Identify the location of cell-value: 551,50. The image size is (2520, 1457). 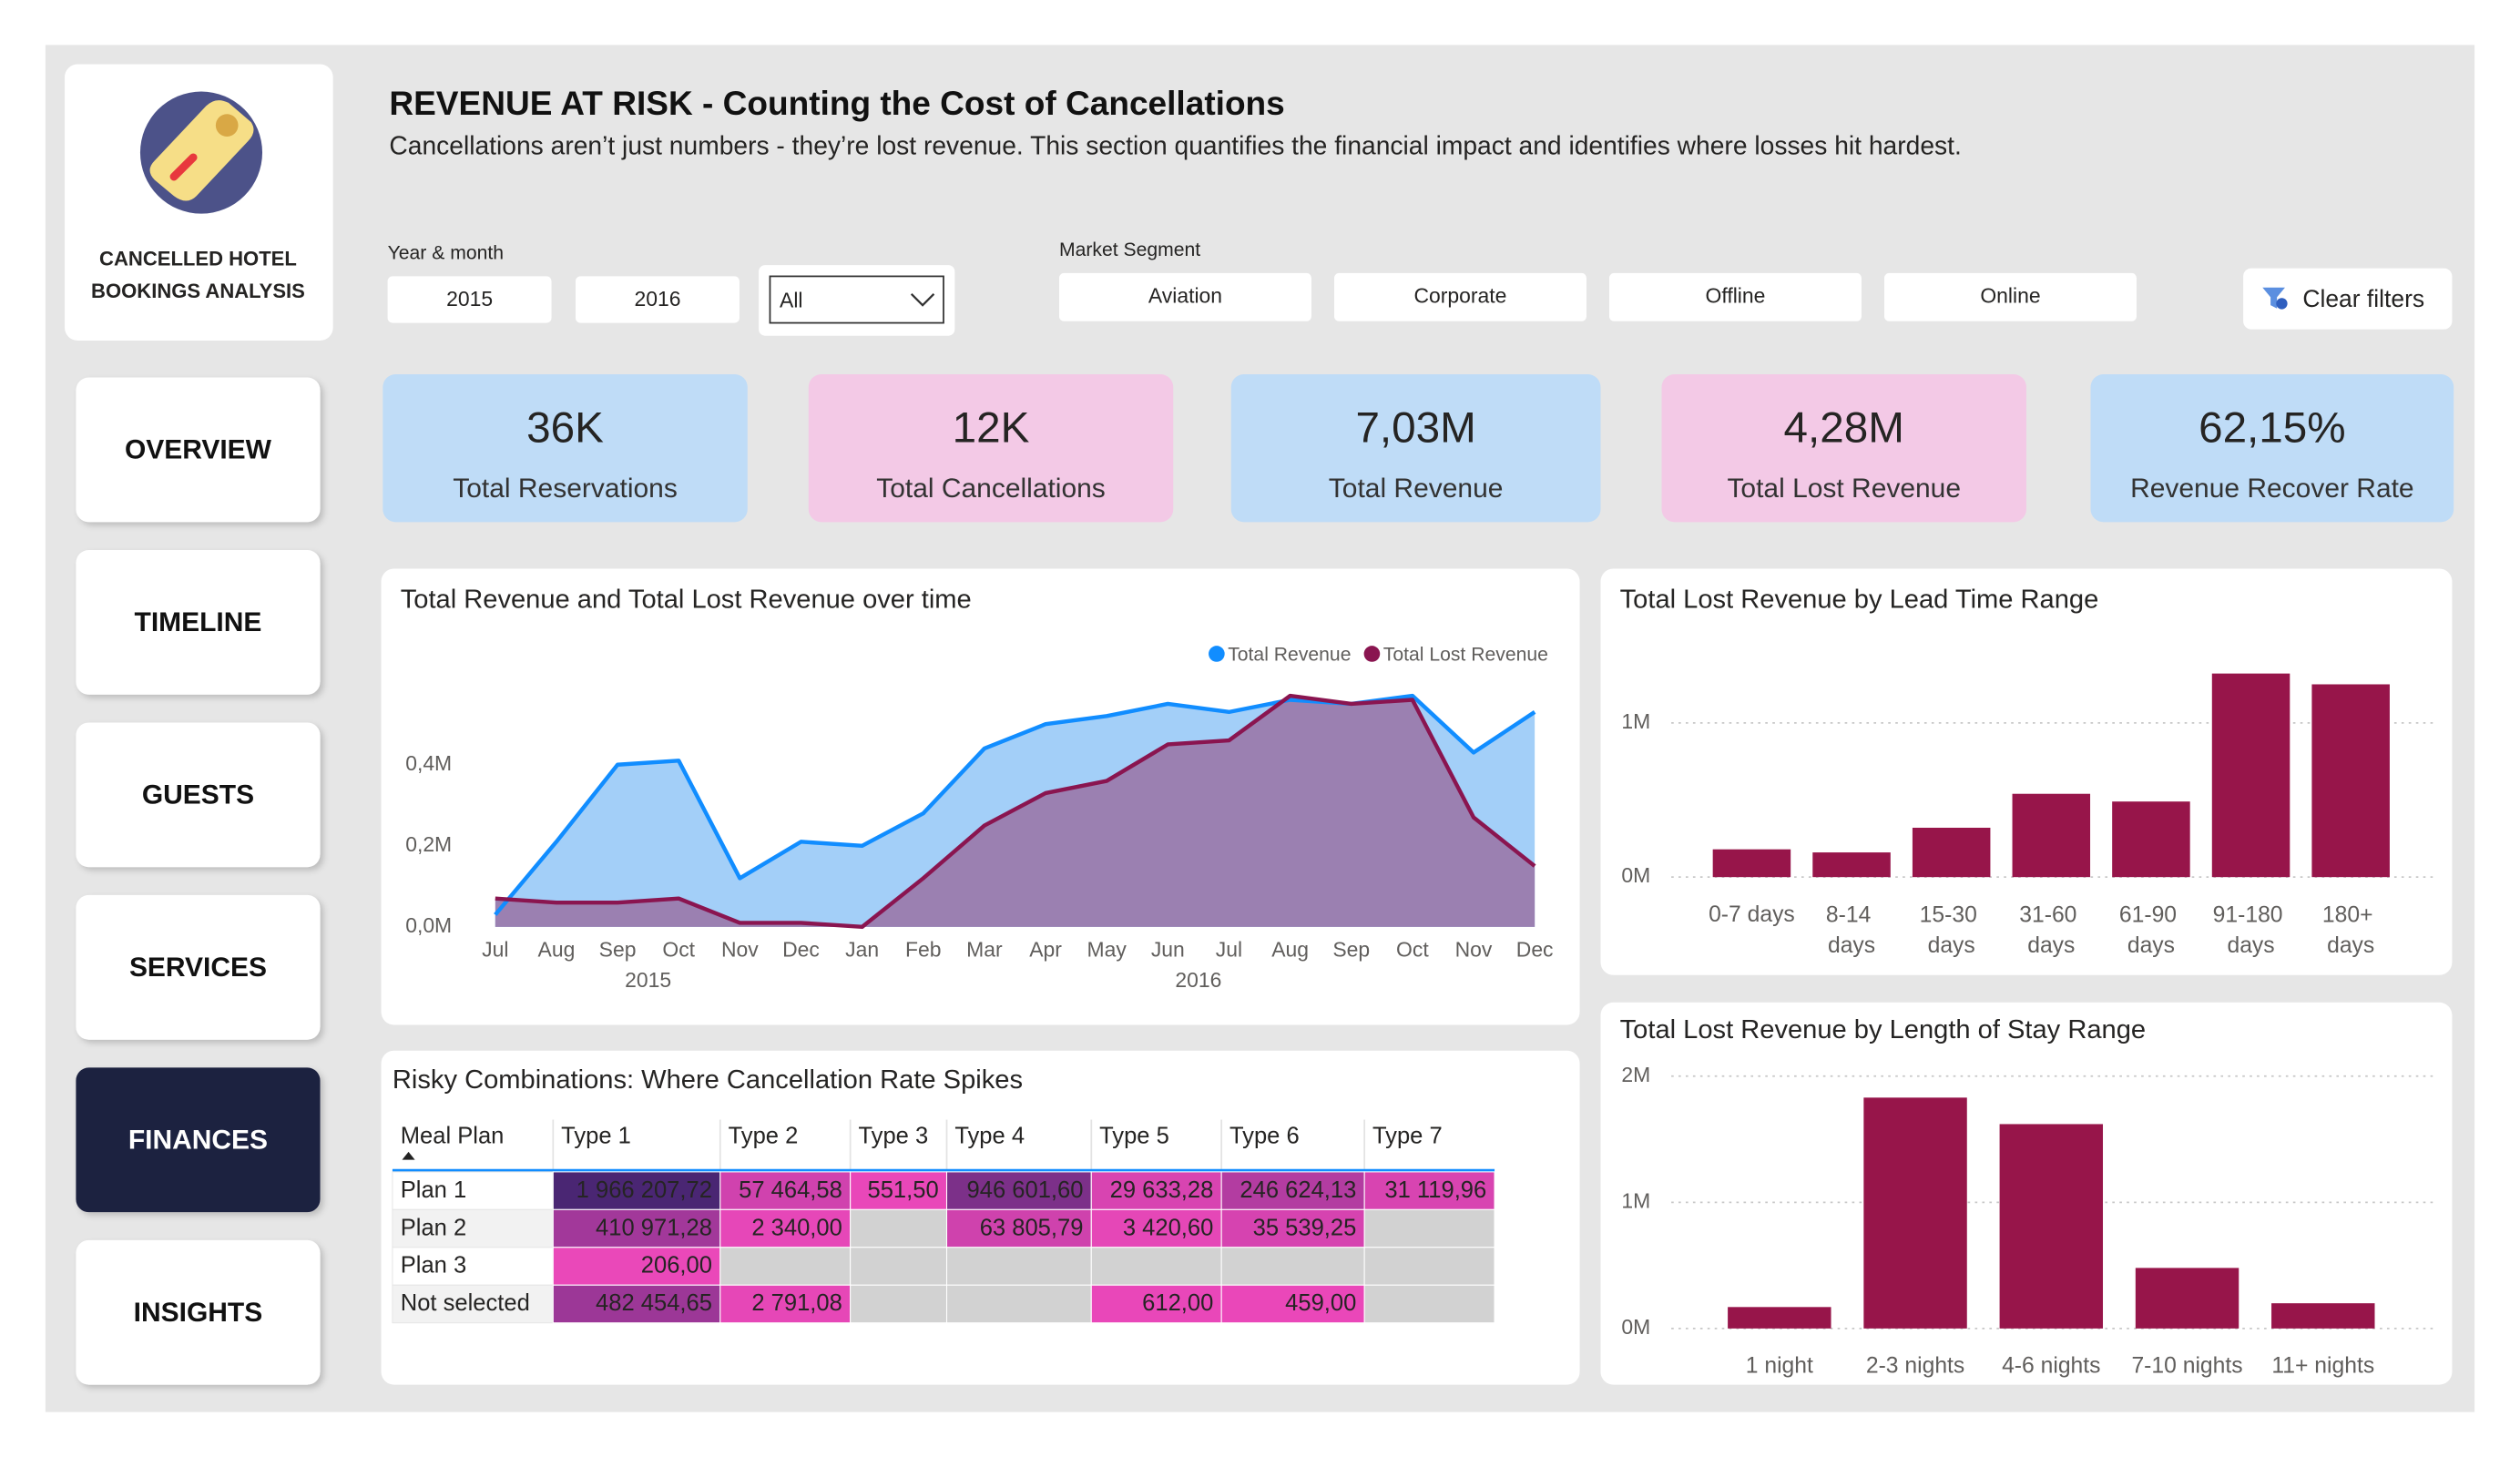
(903, 1190).